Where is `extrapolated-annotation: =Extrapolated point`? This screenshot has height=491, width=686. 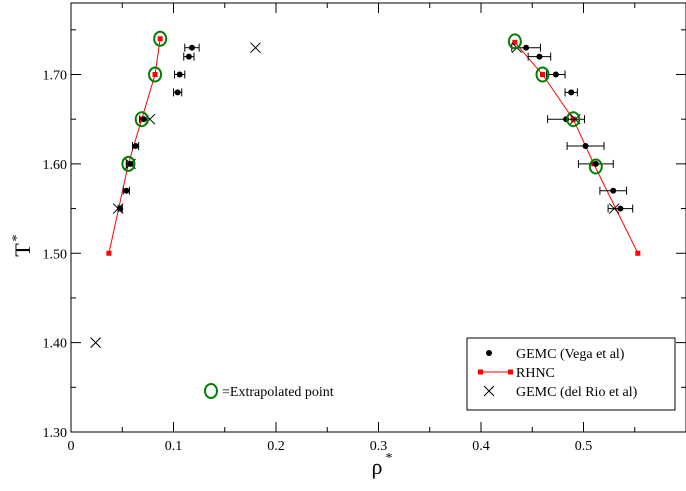
extrapolated-annotation: =Extrapolated point is located at coordinates (269, 391).